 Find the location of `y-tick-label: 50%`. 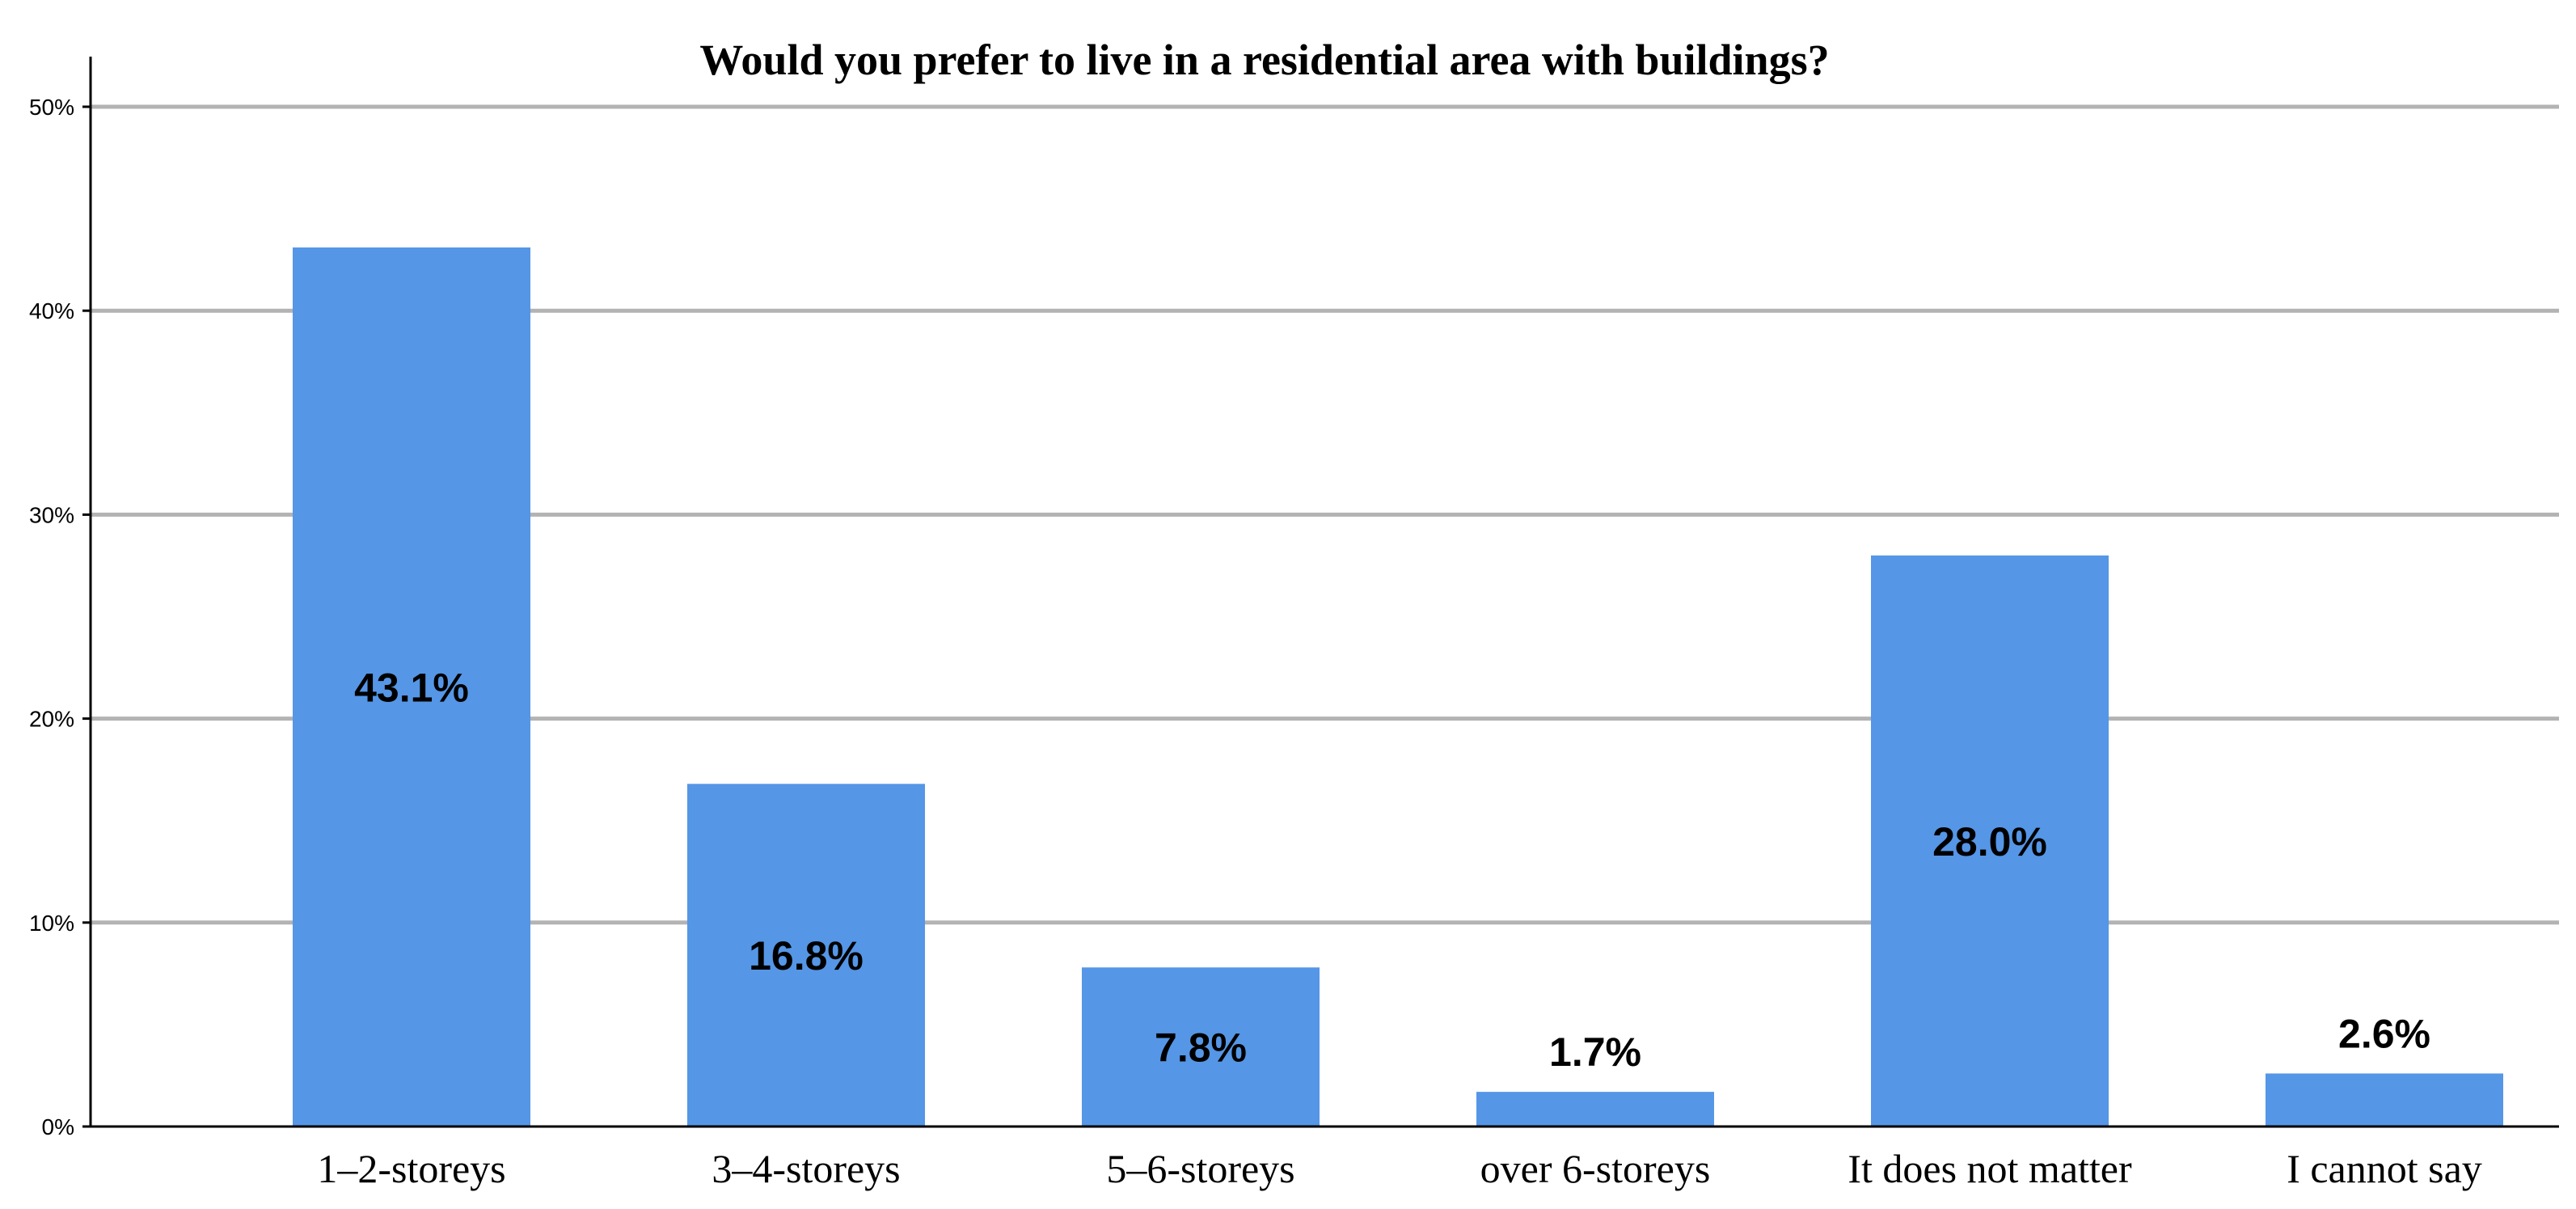

y-tick-label: 50% is located at coordinates (51, 107).